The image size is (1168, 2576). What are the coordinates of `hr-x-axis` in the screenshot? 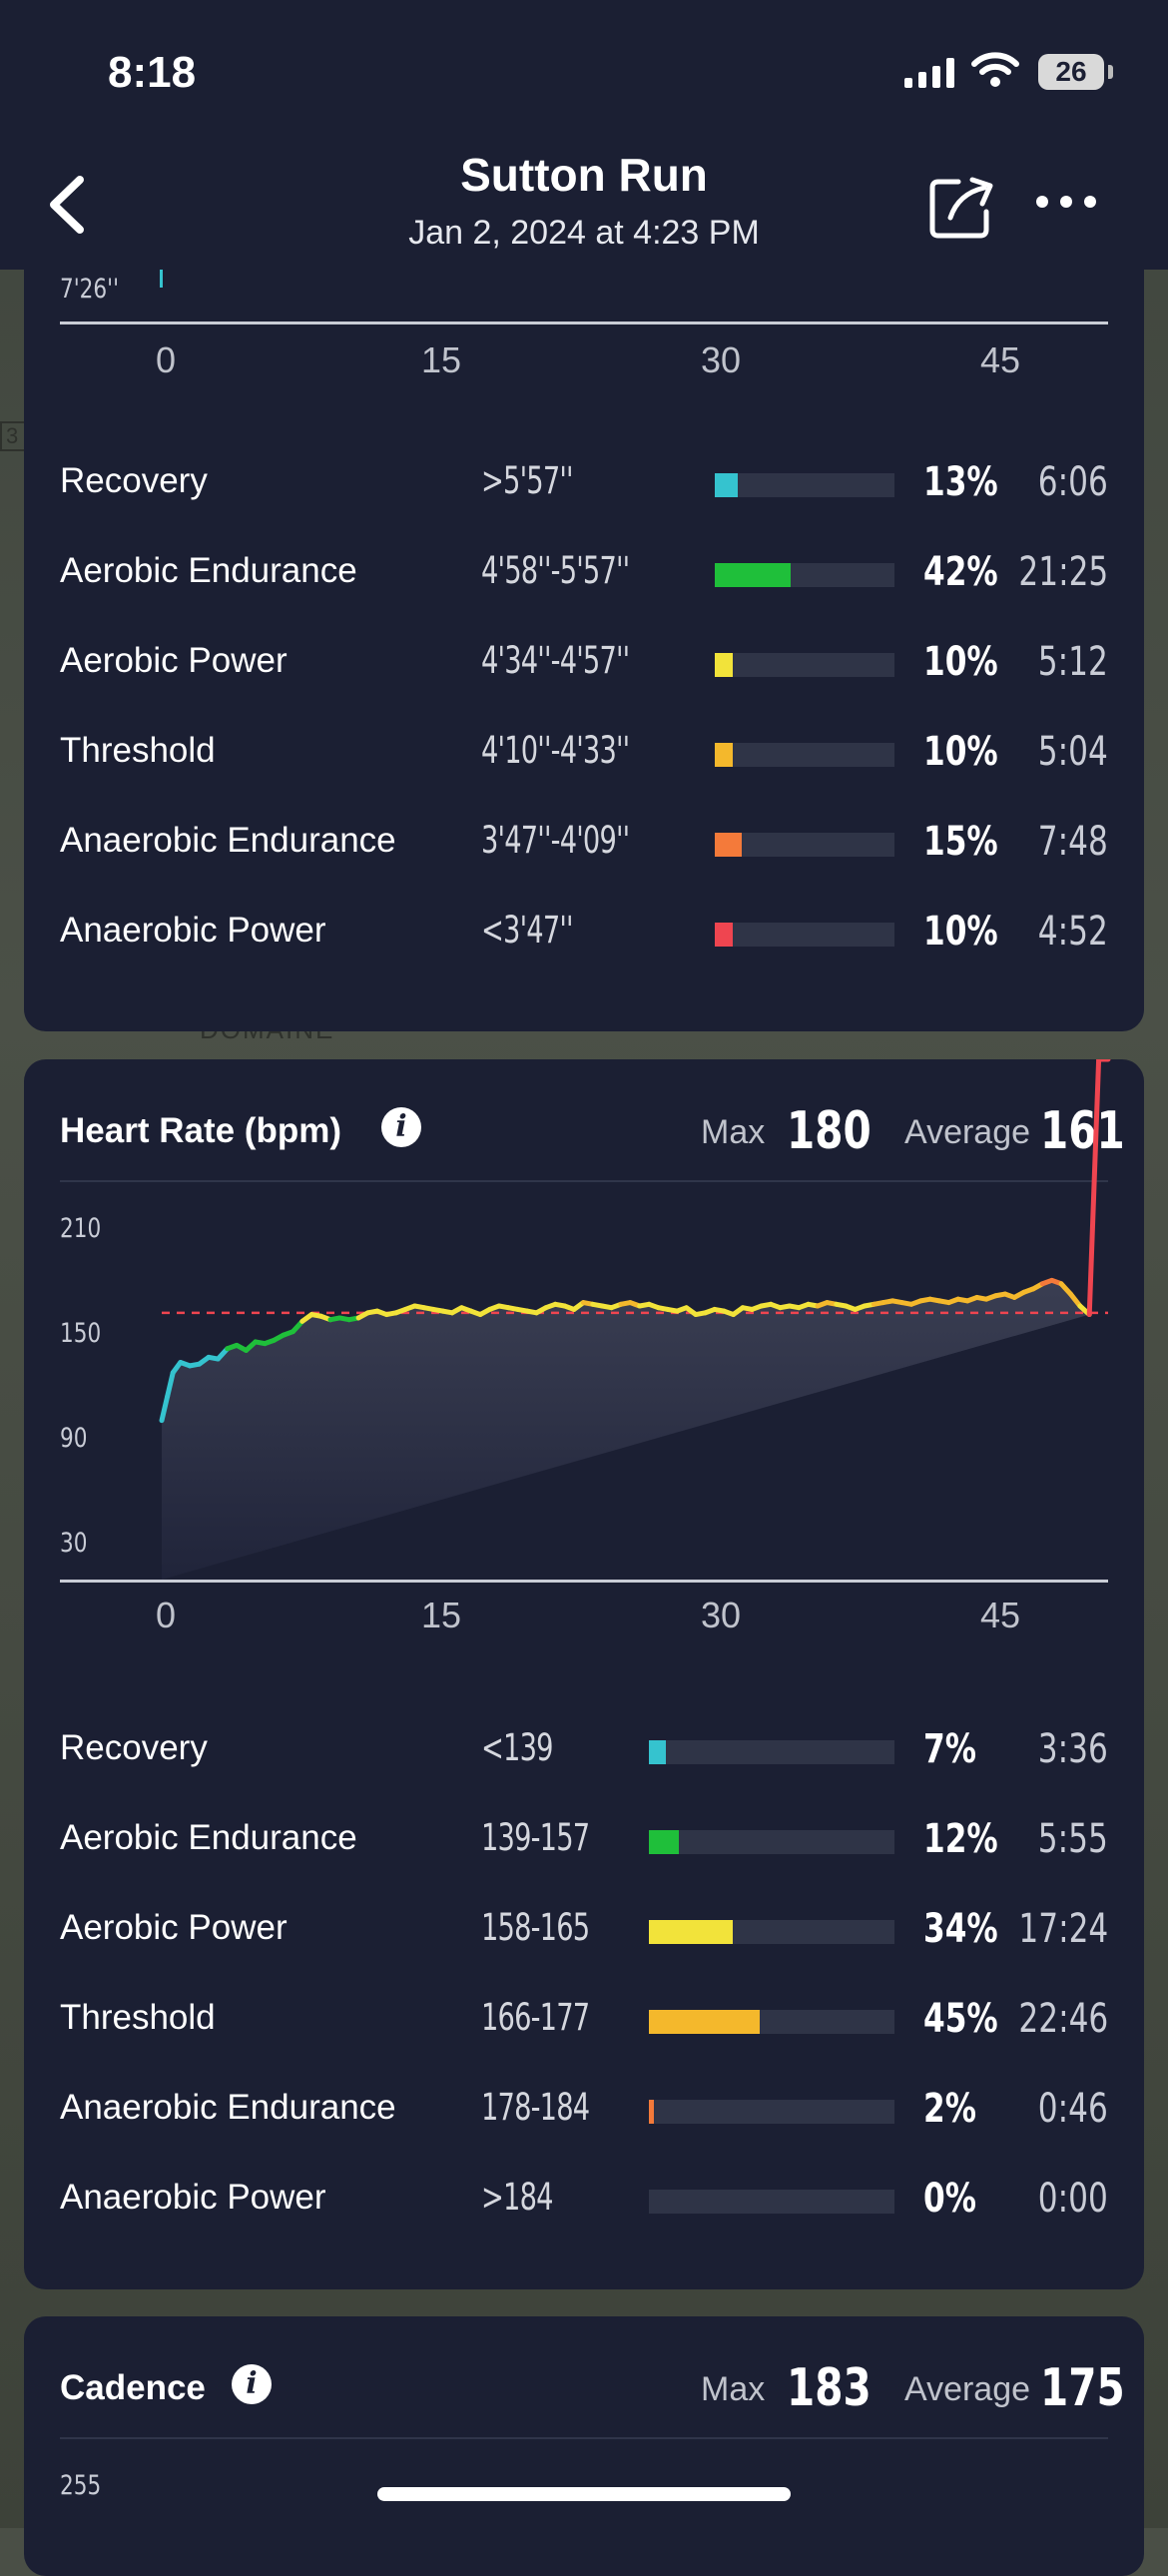 It's located at (584, 1581).